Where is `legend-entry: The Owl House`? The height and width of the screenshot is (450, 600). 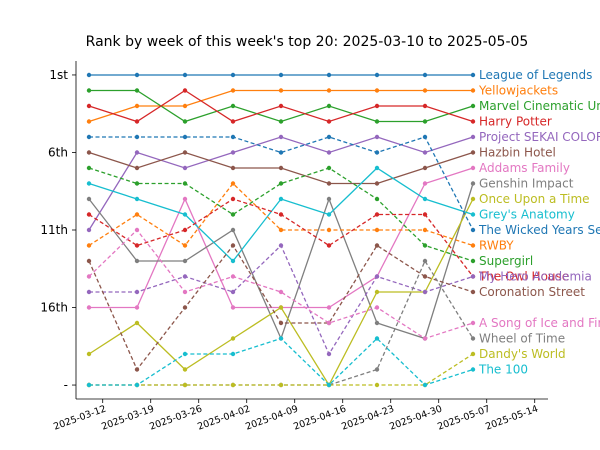
legend-entry: The Owl House is located at coordinates (523, 277).